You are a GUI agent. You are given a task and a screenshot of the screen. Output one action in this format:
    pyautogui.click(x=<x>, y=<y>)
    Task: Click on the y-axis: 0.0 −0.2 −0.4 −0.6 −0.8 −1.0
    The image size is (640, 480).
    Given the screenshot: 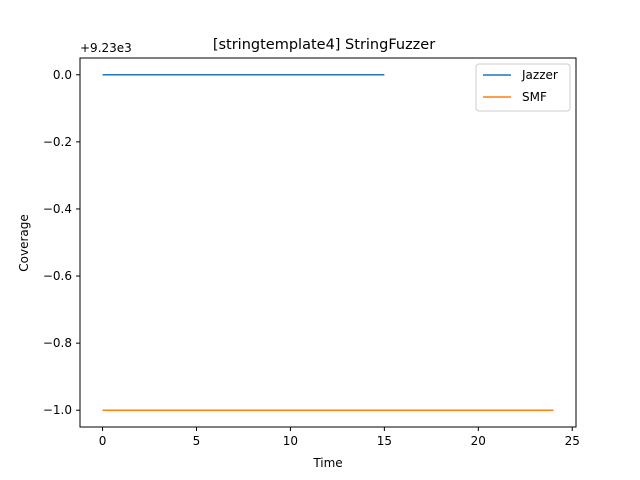 What is the action you would take?
    pyautogui.click(x=61, y=242)
    